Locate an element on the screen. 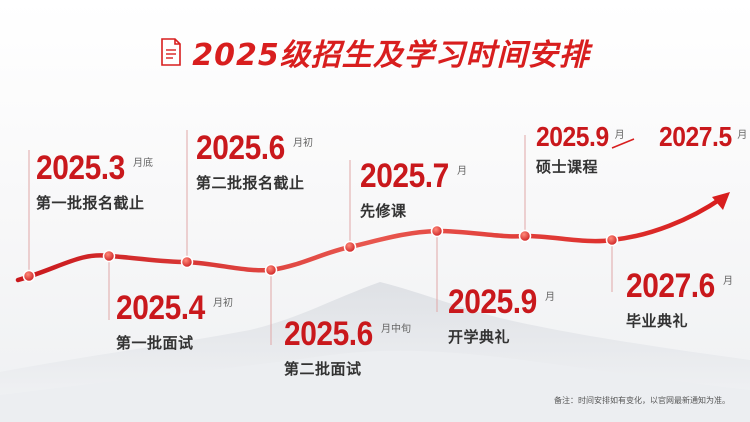  document-icon is located at coordinates (171, 52).